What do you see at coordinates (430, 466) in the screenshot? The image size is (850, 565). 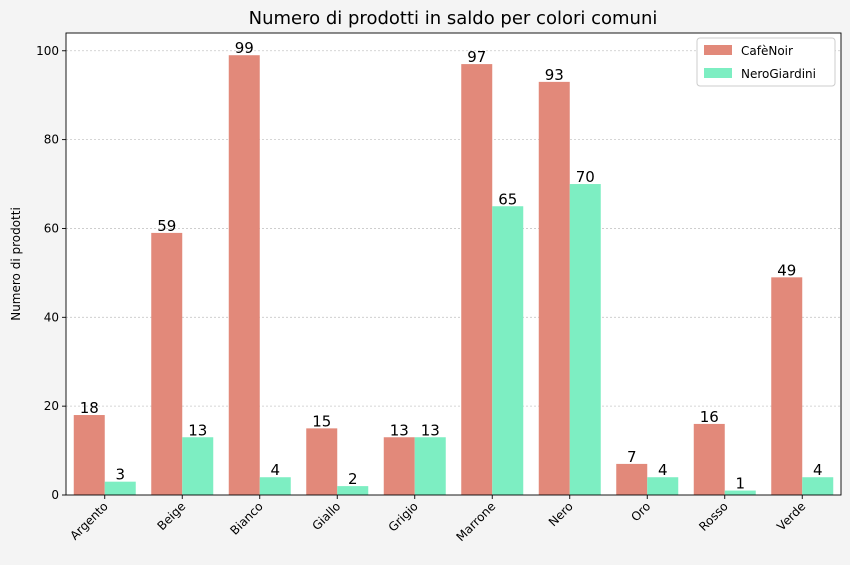 I see `bar-nerogiardini-grigio` at bounding box center [430, 466].